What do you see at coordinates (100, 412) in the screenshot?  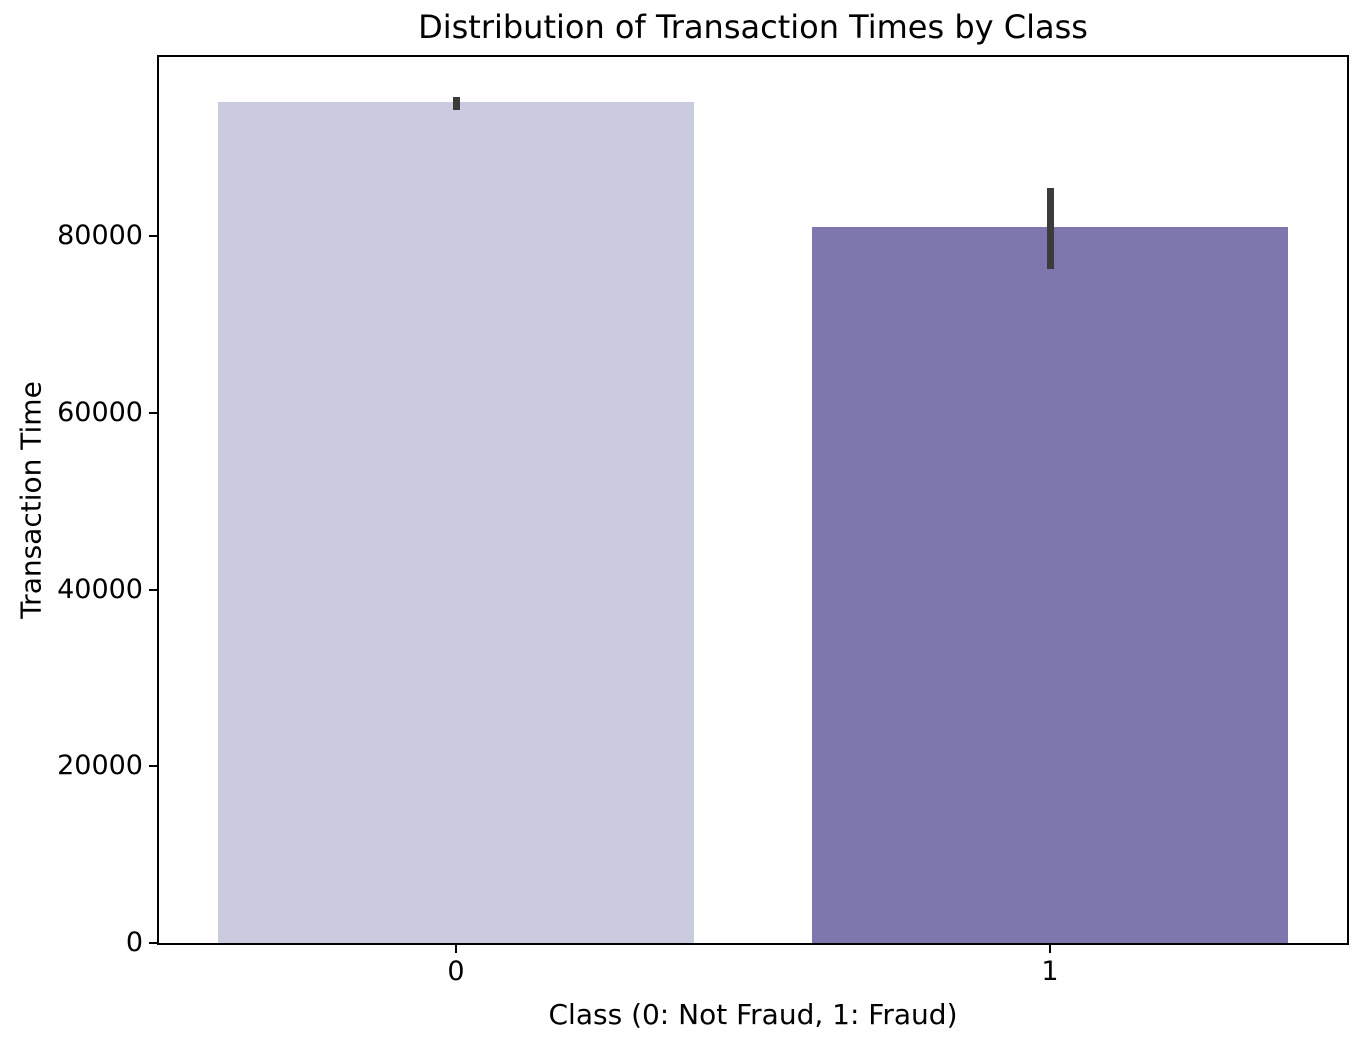 I see `y-axis-tick-label: 60000` at bounding box center [100, 412].